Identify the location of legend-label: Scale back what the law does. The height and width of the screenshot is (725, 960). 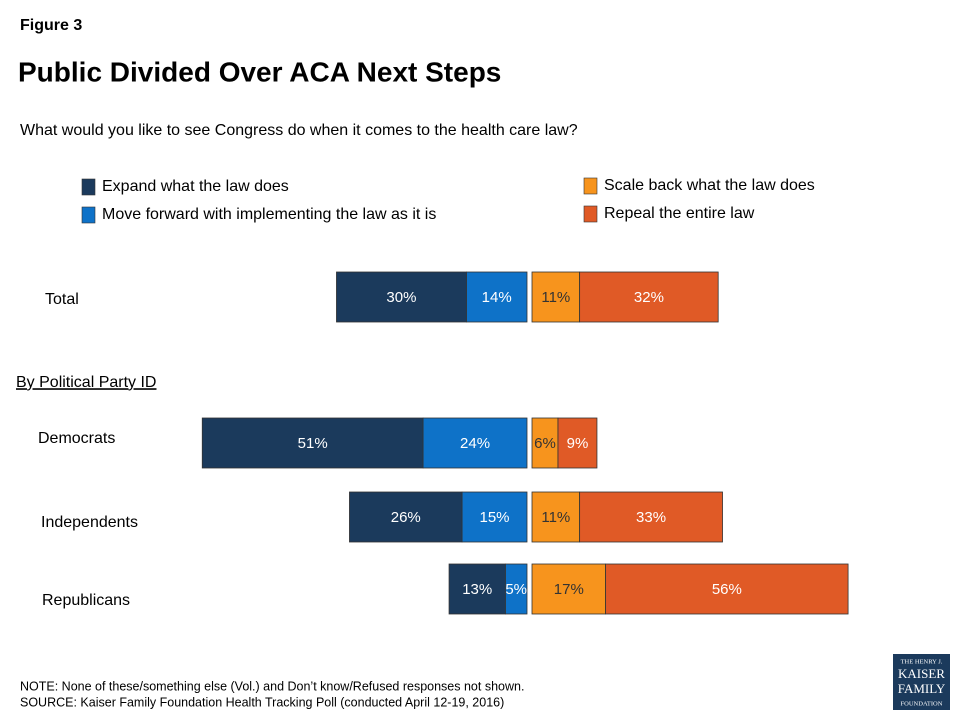
(709, 185).